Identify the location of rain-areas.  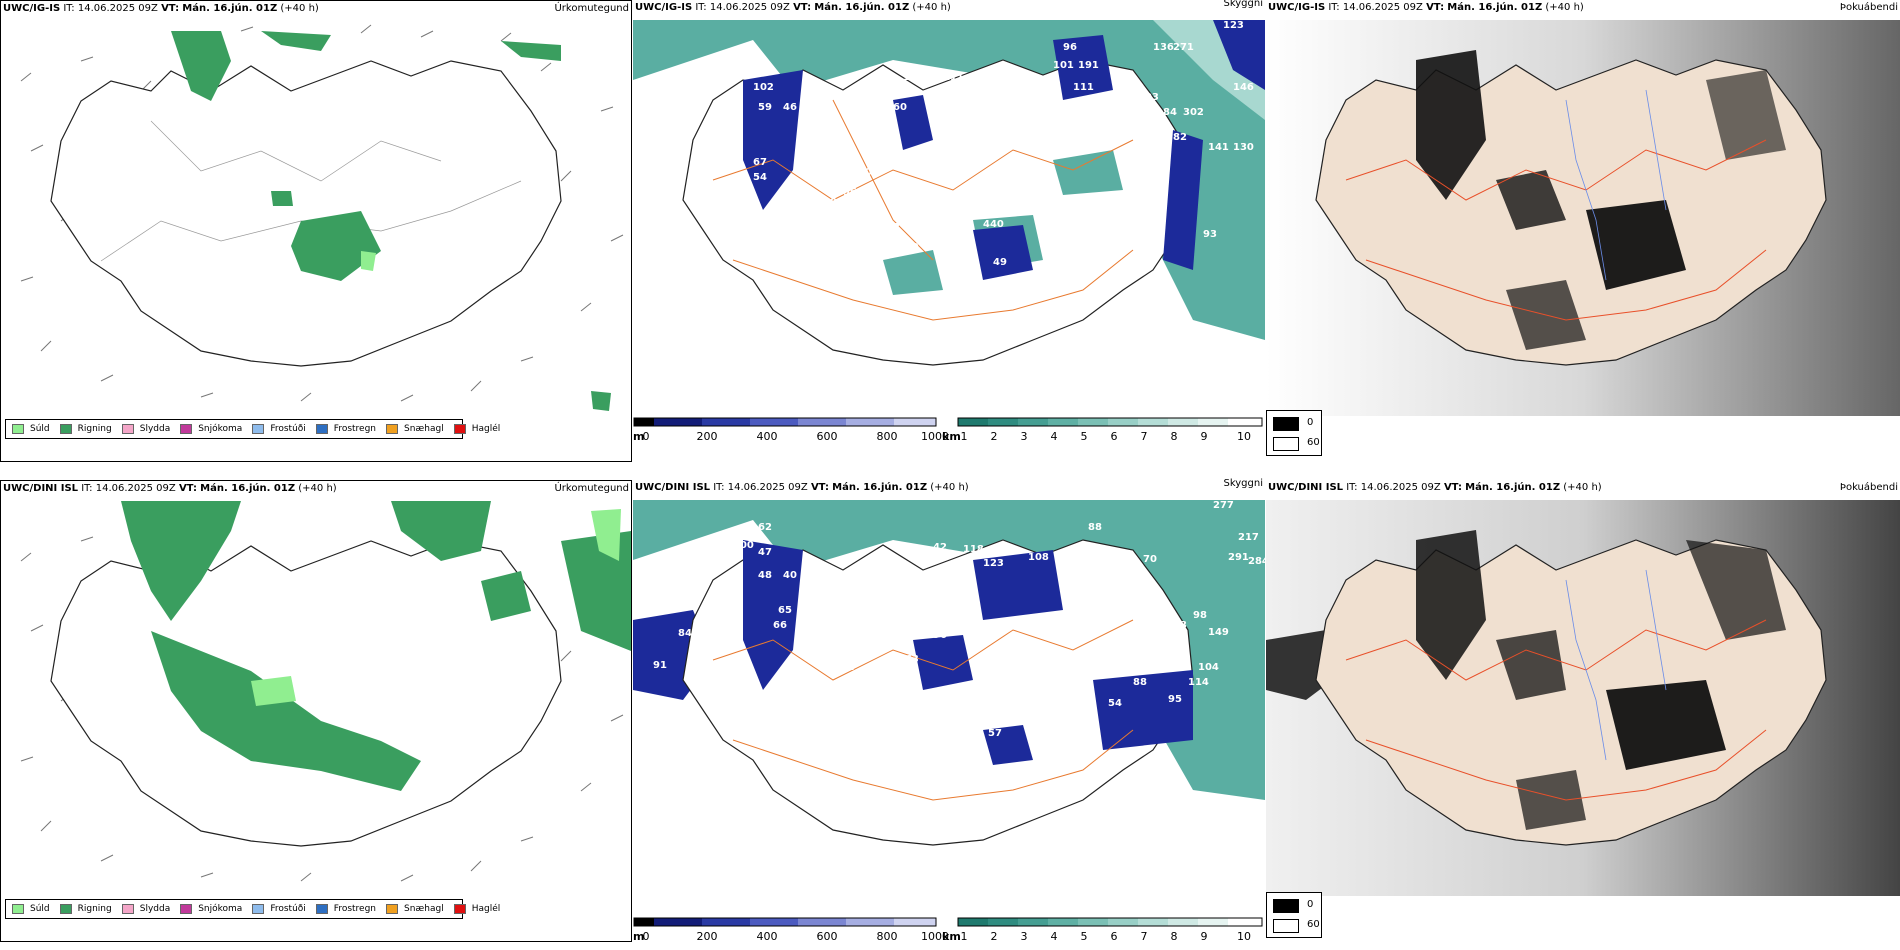
(376, 646).